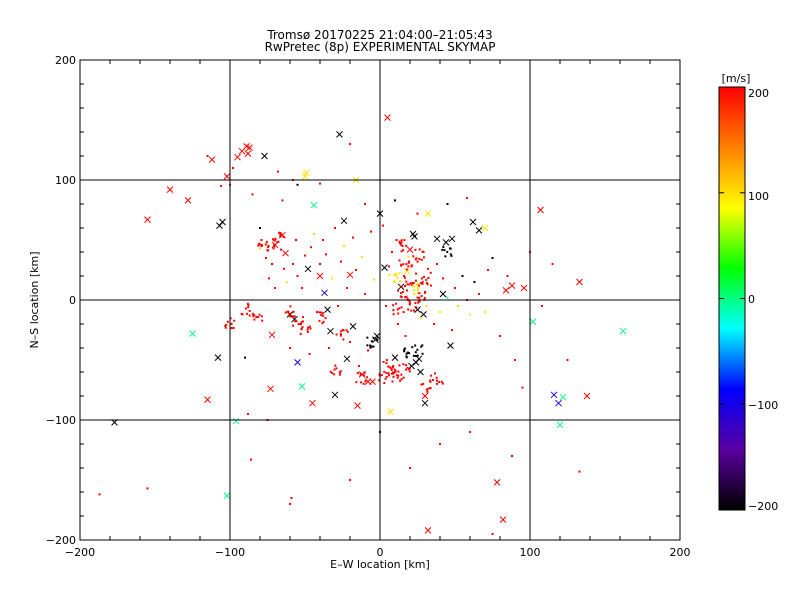  I want to click on colorbar-tick-label: −200, so click(763, 506).